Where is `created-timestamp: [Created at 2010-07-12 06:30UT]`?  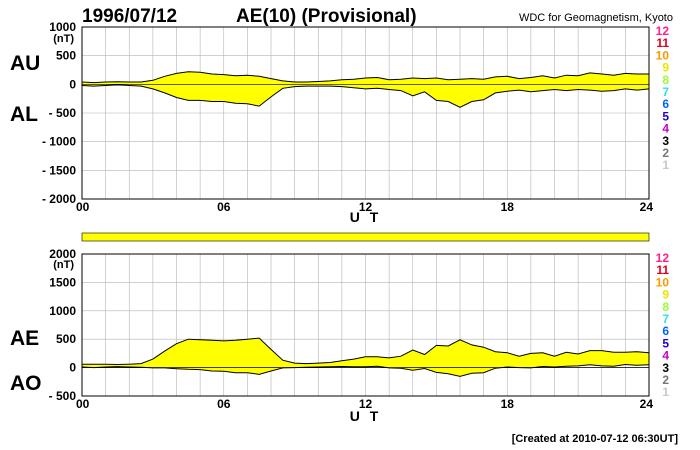
created-timestamp: [Created at 2010-07-12 06:30UT] is located at coordinates (595, 439).